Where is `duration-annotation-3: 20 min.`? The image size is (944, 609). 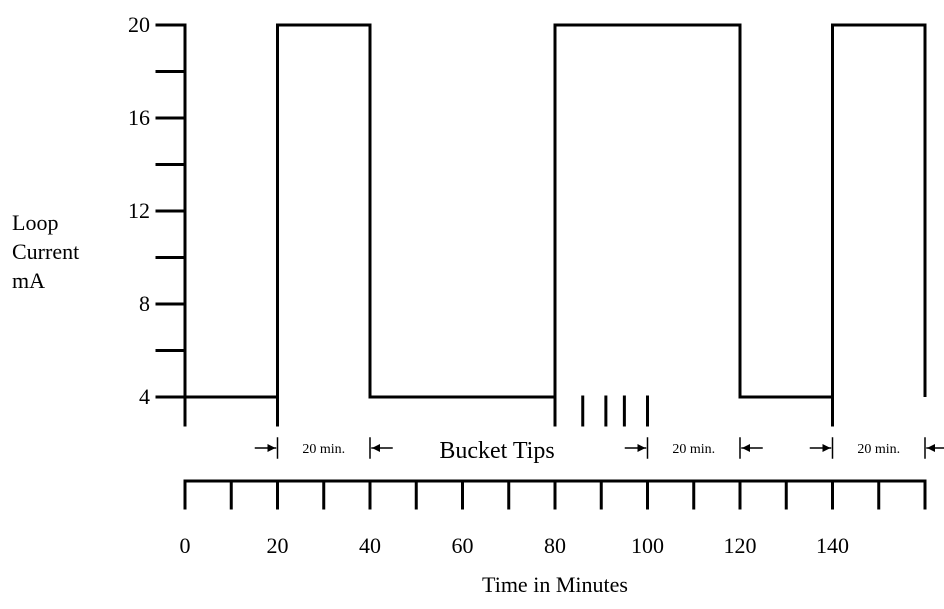 duration-annotation-3: 20 min. is located at coordinates (877, 448).